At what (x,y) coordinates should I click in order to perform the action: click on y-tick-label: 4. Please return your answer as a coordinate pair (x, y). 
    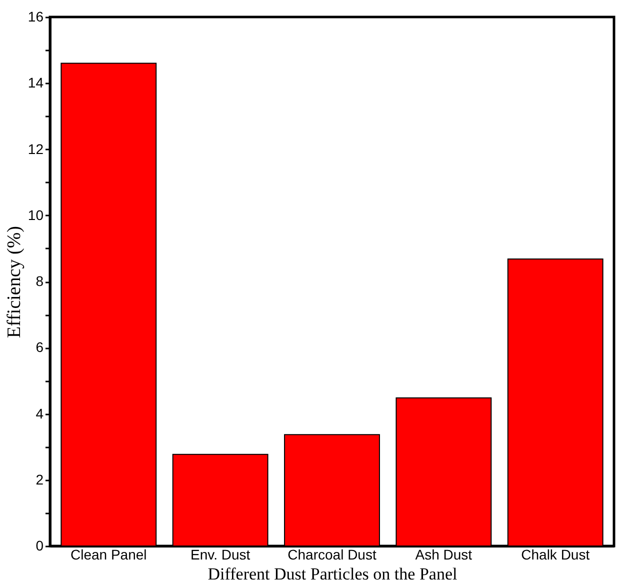
    Looking at the image, I should click on (40, 413).